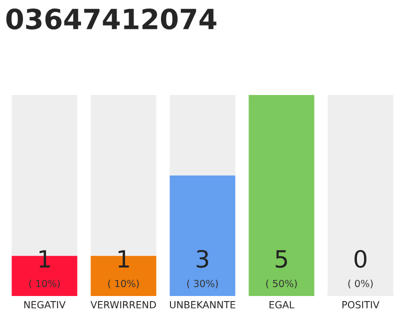  What do you see at coordinates (281, 269) in the screenshot?
I see `data-label: 5 ( 50%)` at bounding box center [281, 269].